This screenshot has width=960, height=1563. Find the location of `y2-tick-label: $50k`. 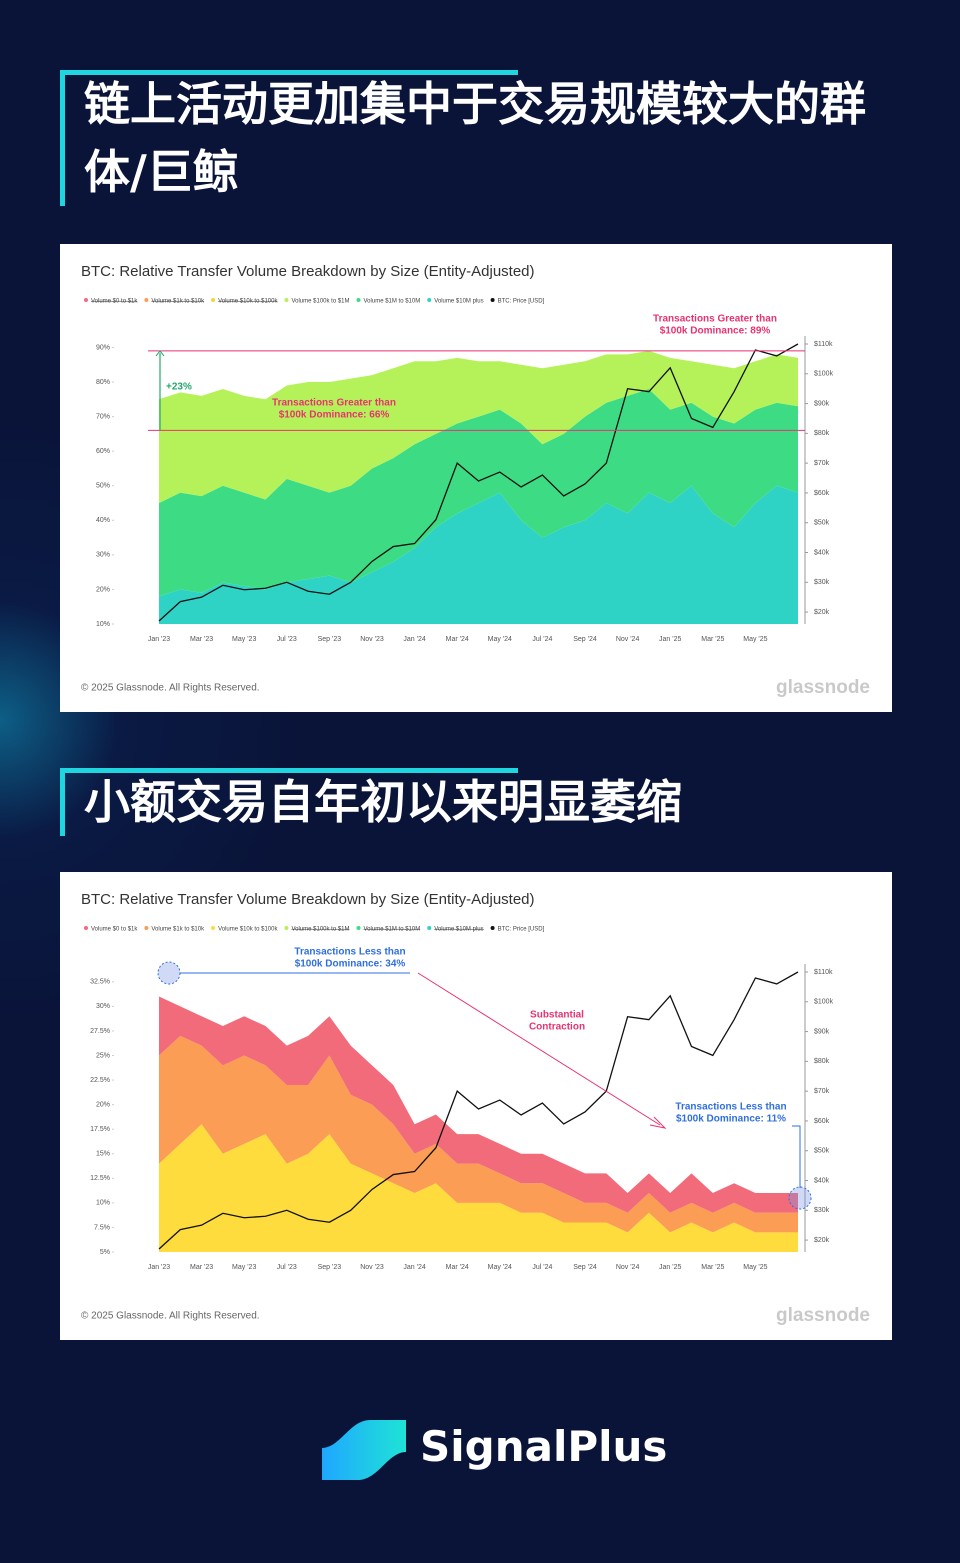

y2-tick-label: $50k is located at coordinates (822, 523).